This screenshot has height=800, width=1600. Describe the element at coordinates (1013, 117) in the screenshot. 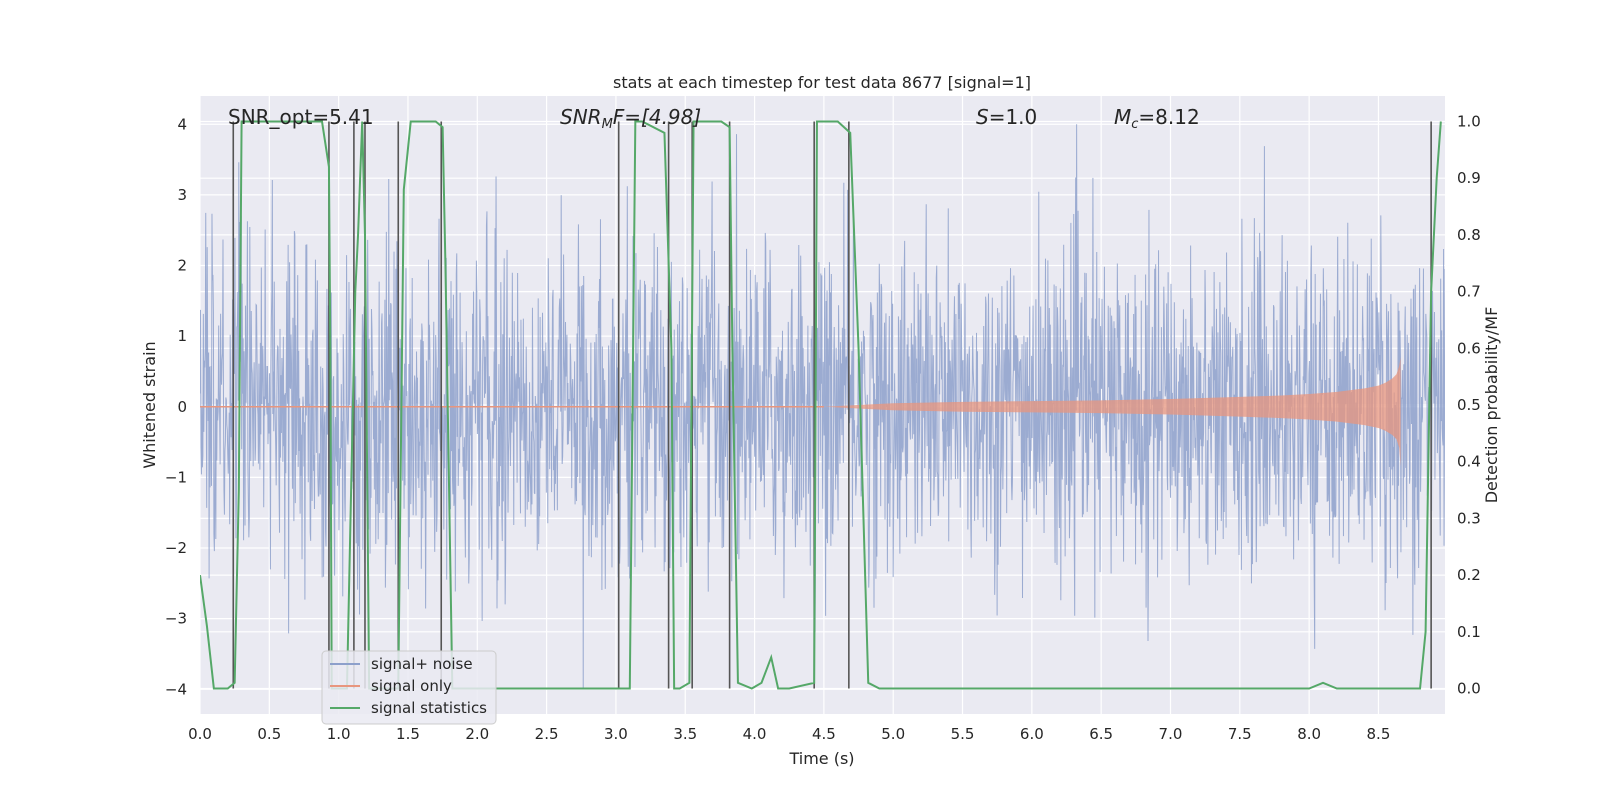

I see `s-value: =1.0` at that location.